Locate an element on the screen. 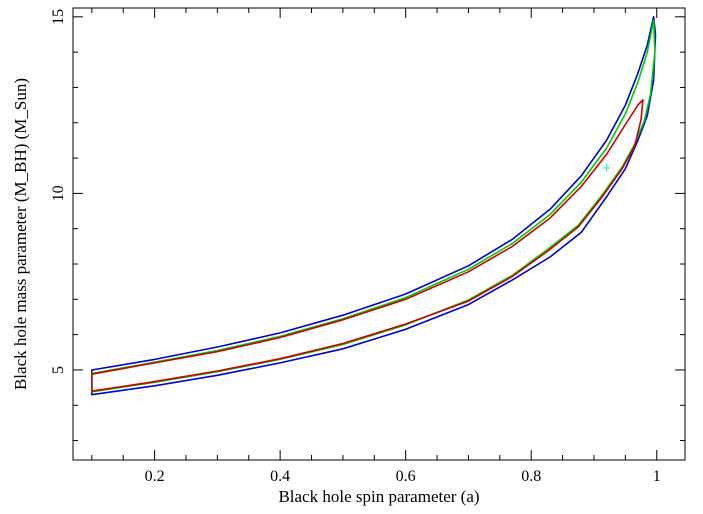 The height and width of the screenshot is (514, 703). x-tick-label: 0.6 is located at coordinates (406, 476).